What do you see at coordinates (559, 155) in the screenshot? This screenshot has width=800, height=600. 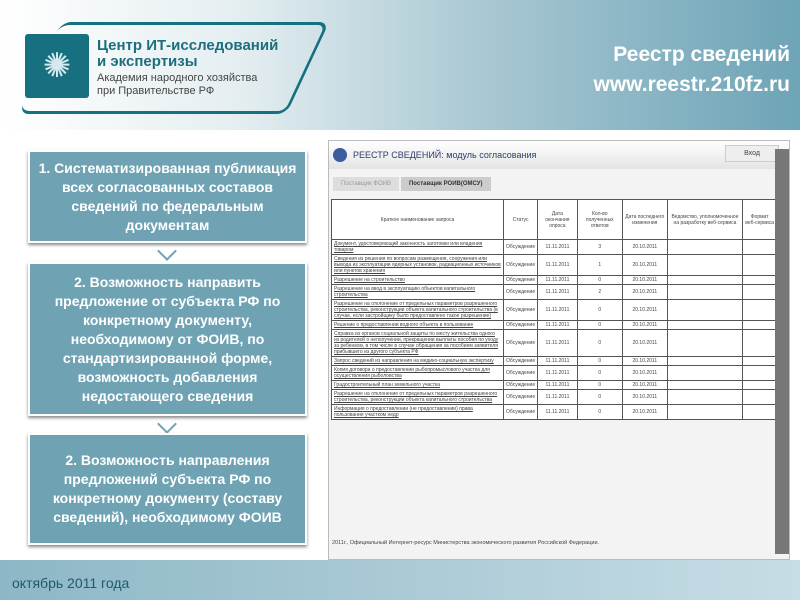 I see `screenshot-header: РЕЕСТР СВЕДЕНИЙ: модуль согласования` at bounding box center [559, 155].